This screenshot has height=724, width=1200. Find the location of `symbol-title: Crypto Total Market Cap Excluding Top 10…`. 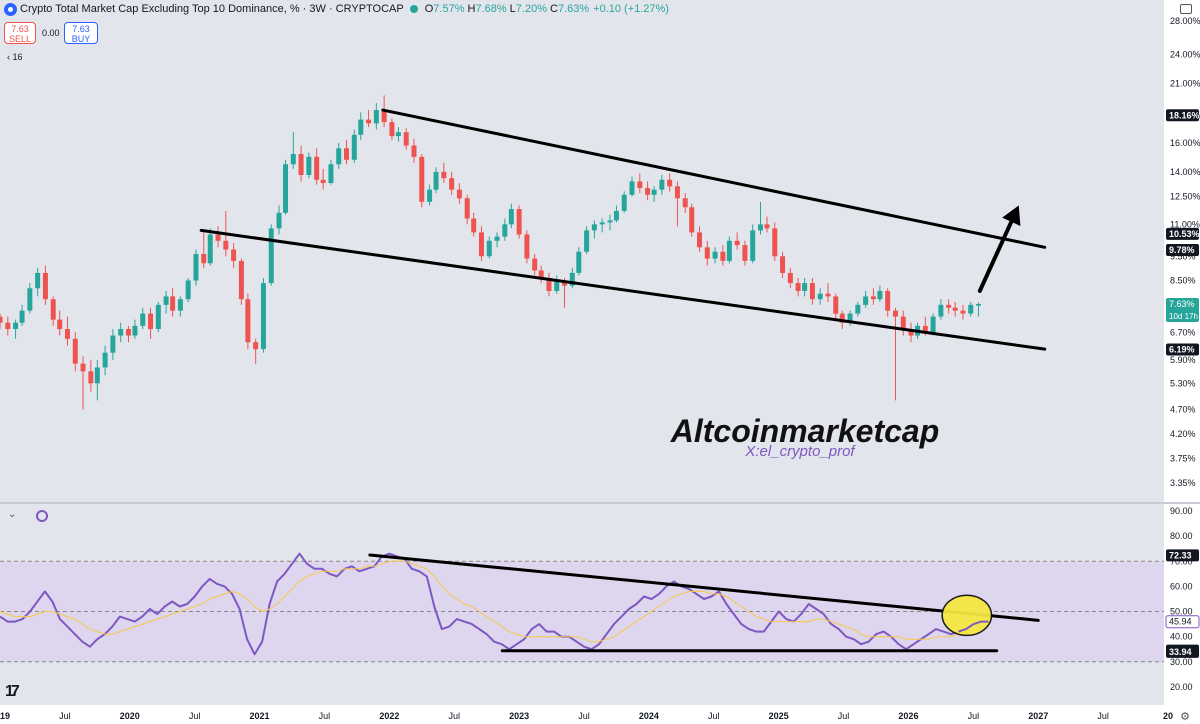

symbol-title: Crypto Total Market Cap Excluding Top 10… is located at coordinates (212, 9).